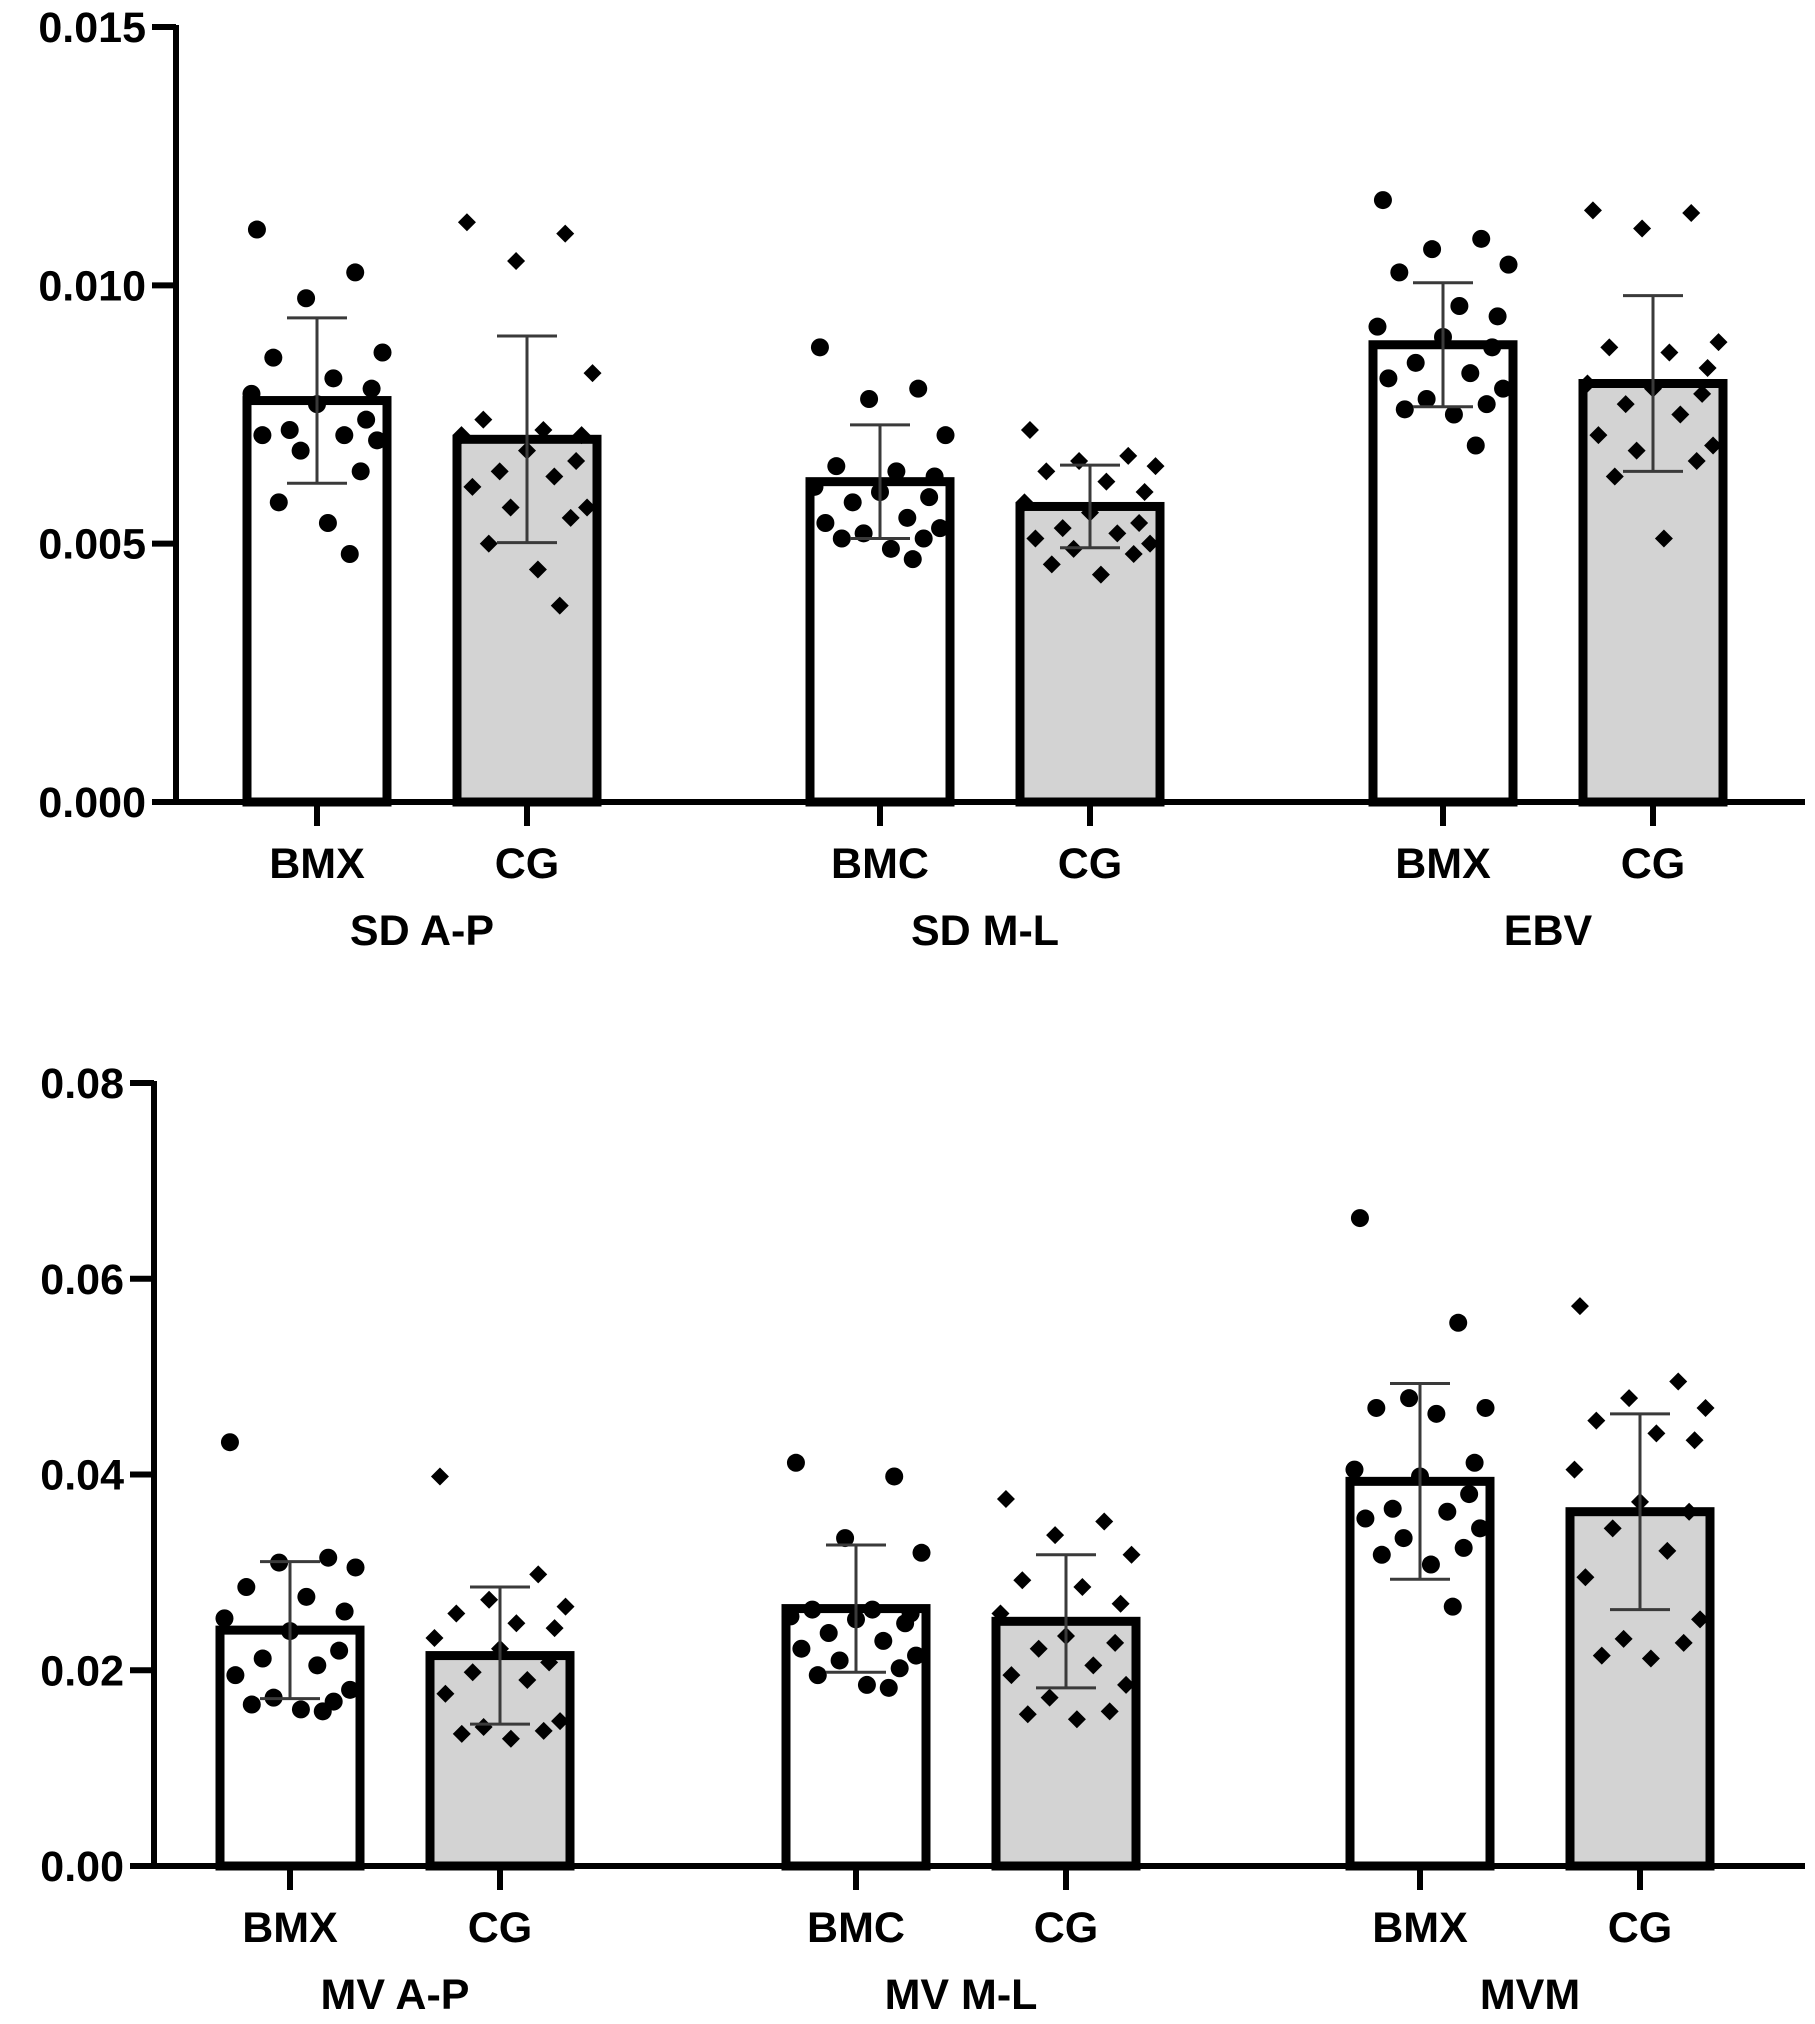  I want to click on bar-group-sd-m-l: BMC CG SD M-L, so click(985, 646).